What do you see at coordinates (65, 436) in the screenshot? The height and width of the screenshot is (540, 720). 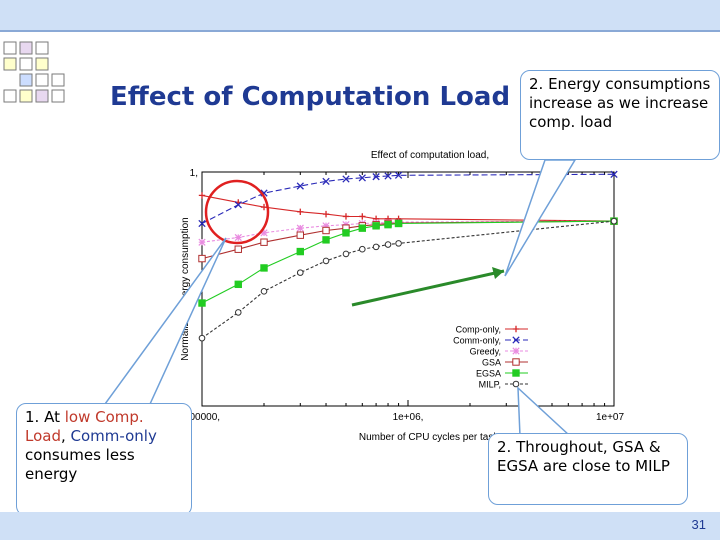 I see `callout-left-mid: ,` at bounding box center [65, 436].